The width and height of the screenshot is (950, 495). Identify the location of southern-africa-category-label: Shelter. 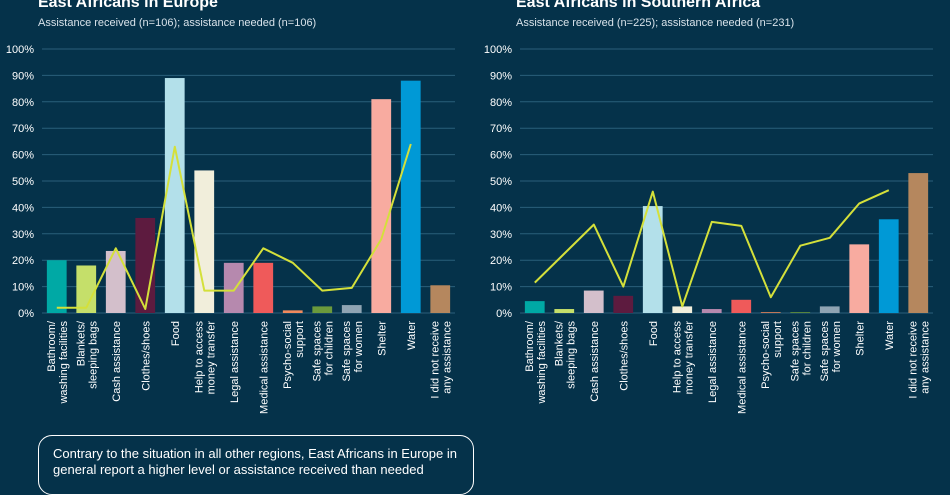
(860, 338).